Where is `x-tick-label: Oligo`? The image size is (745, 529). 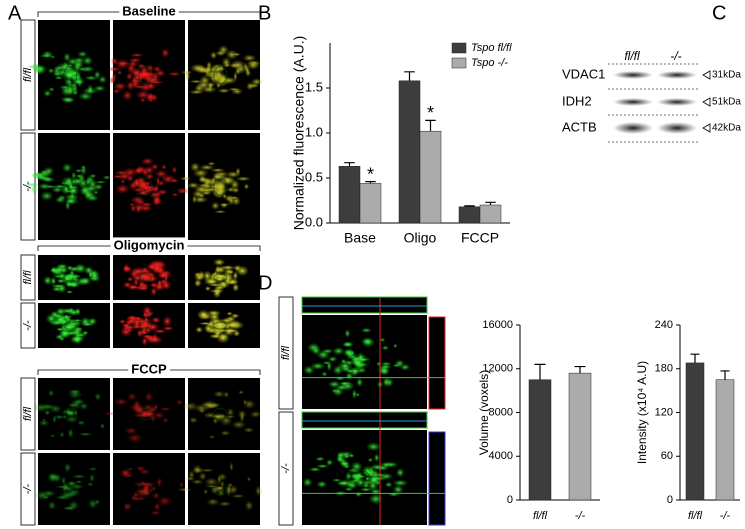 x-tick-label: Oligo is located at coordinates (420, 238).